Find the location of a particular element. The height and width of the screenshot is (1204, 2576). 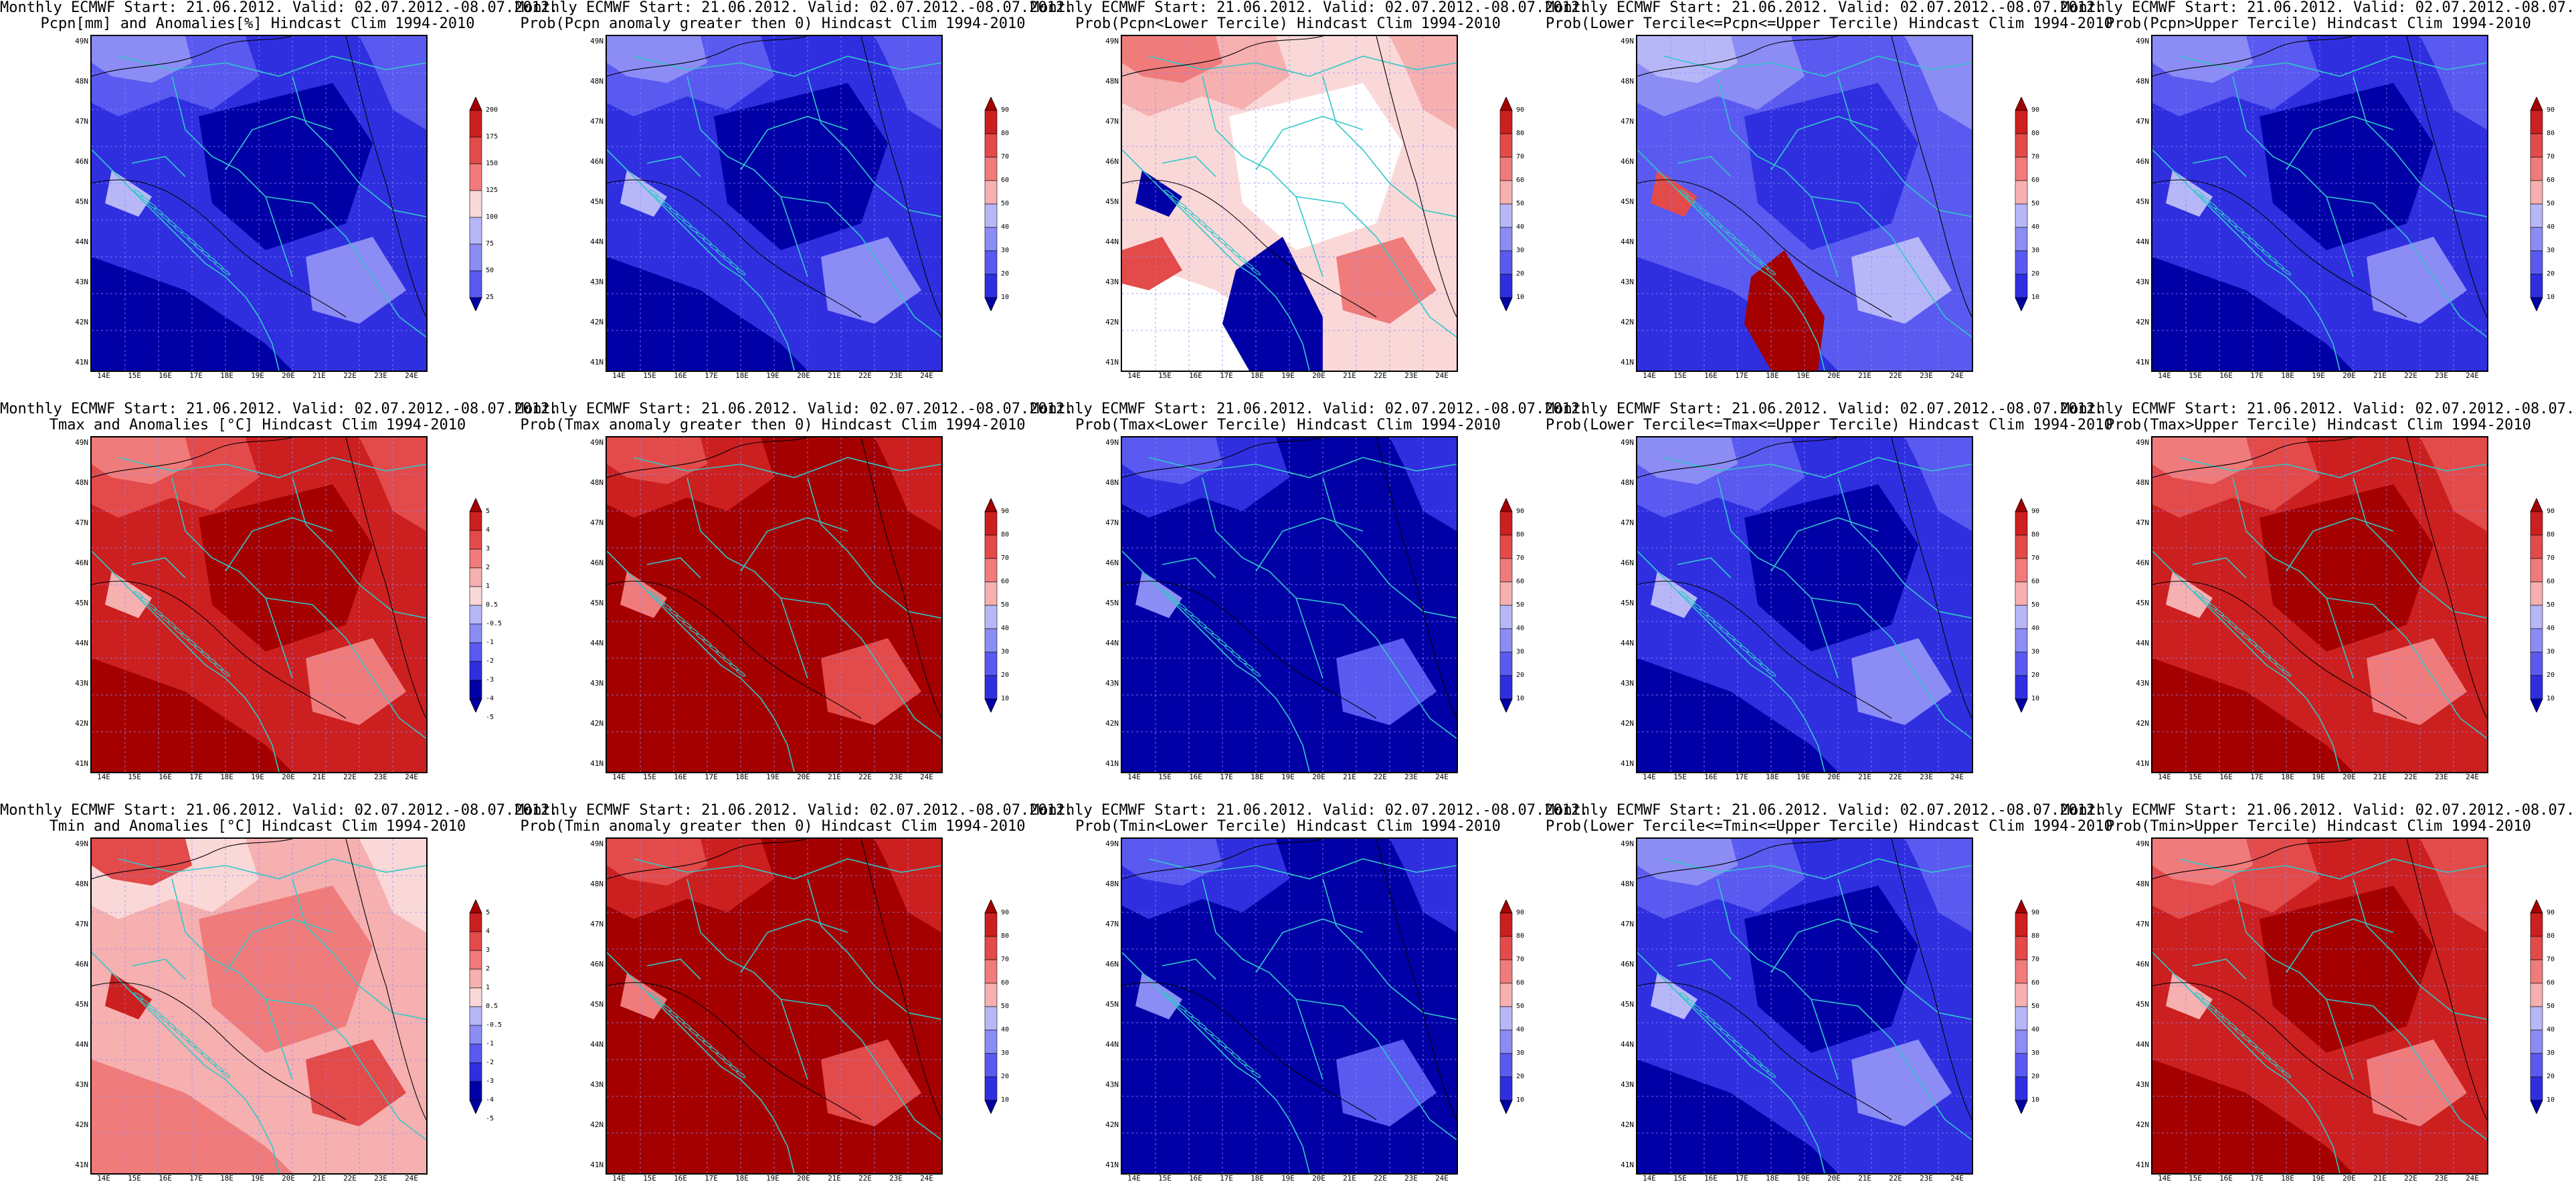

colorbar-legend: 200 175 150 125 100 75 50 25 is located at coordinates (489, 204).